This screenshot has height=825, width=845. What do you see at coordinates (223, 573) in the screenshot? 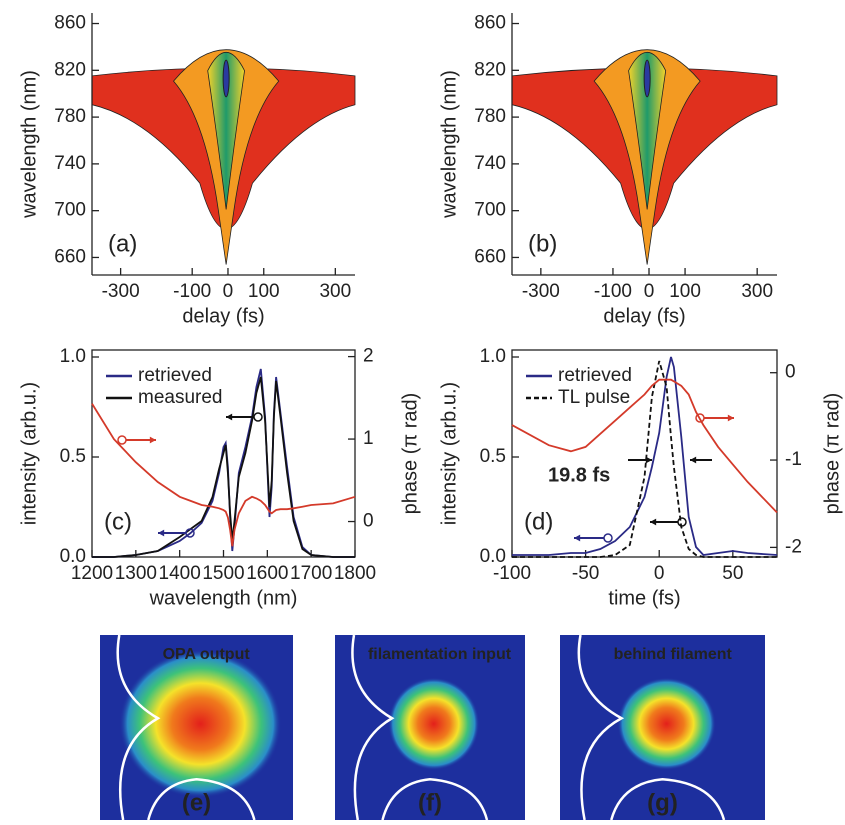
I see `x-tick-label: 1500` at bounding box center [223, 573].